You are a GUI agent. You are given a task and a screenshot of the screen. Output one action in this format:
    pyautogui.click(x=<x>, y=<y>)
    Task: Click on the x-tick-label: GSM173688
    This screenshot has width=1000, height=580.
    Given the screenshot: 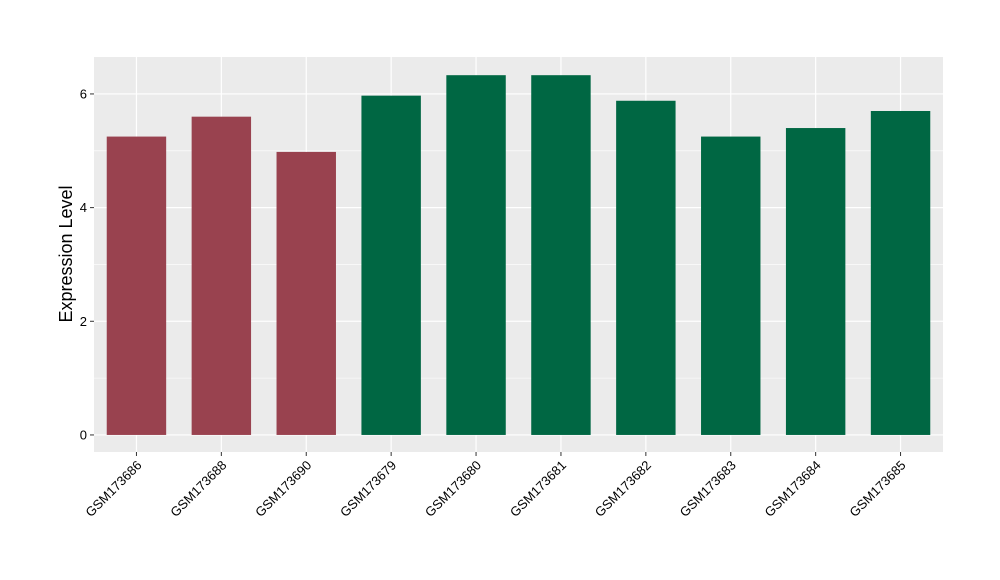 What is the action you would take?
    pyautogui.click(x=198, y=489)
    